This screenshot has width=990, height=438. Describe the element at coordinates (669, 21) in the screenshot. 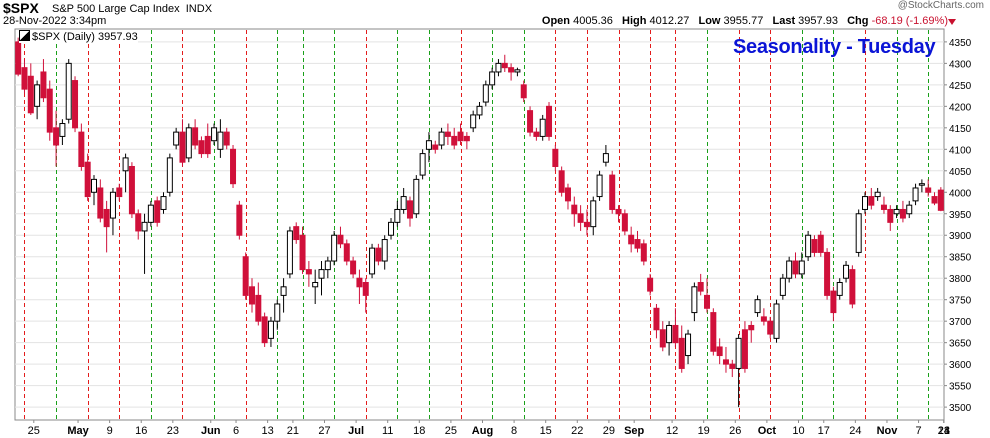

I see `high-value: 4012.27` at that location.